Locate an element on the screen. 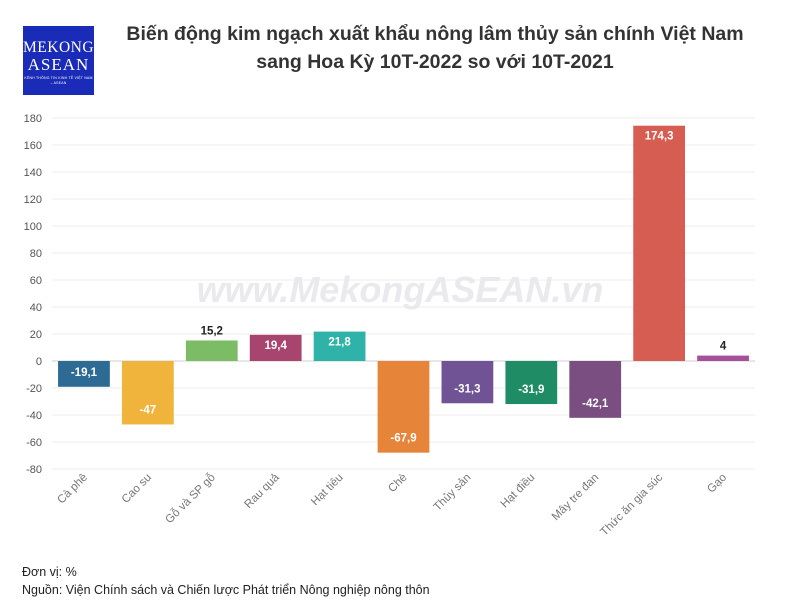 The width and height of the screenshot is (788, 612). x-tick-label: Gỗ và SP gỗ is located at coordinates (190, 498).